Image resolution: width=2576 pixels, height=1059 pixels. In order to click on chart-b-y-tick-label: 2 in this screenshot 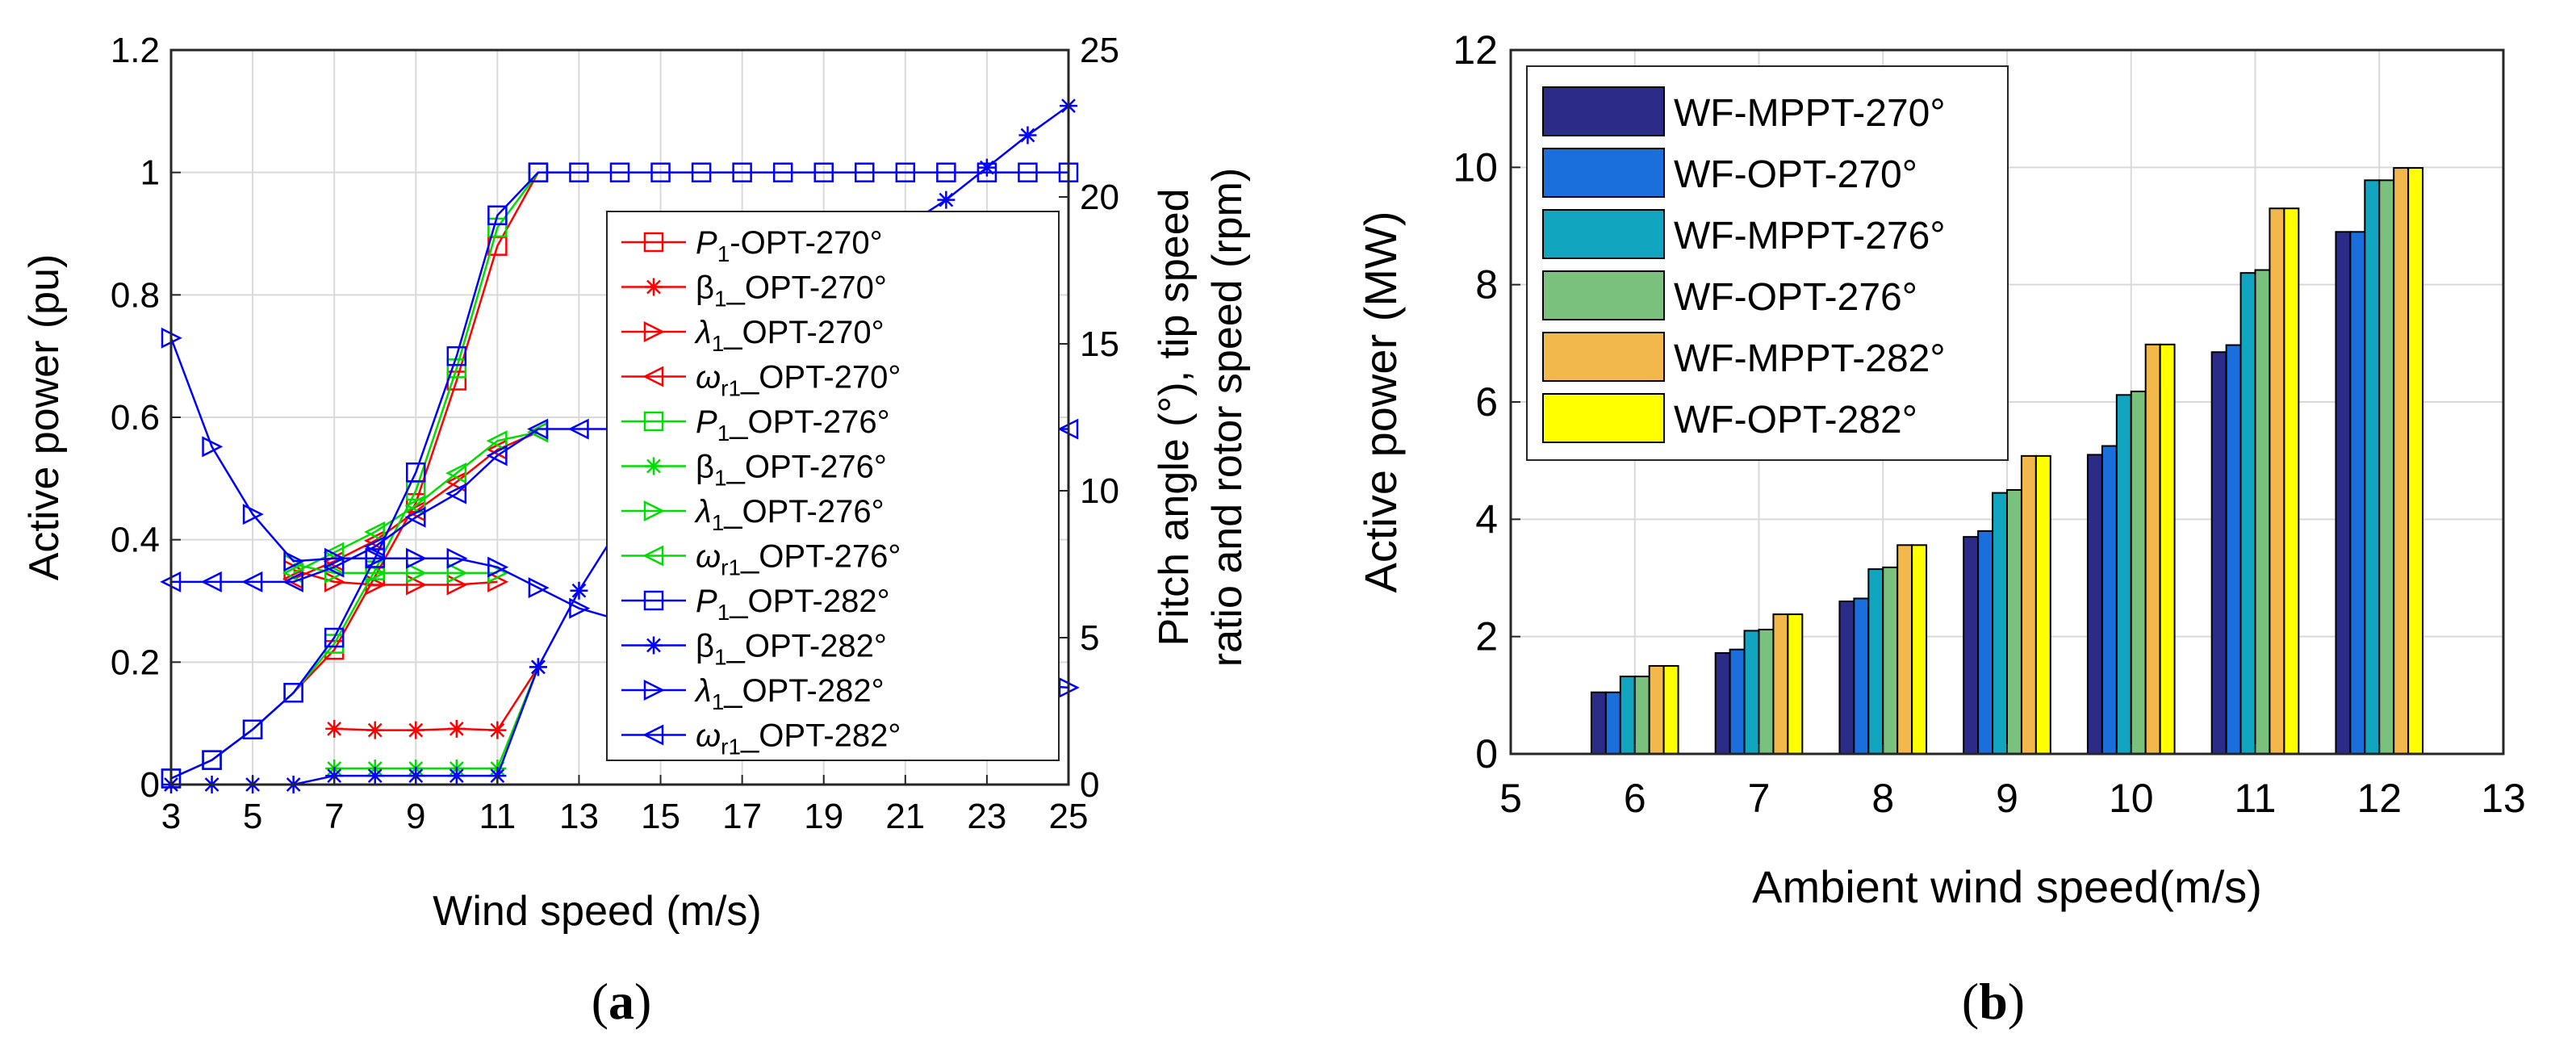, I will do `click(1486, 636)`.